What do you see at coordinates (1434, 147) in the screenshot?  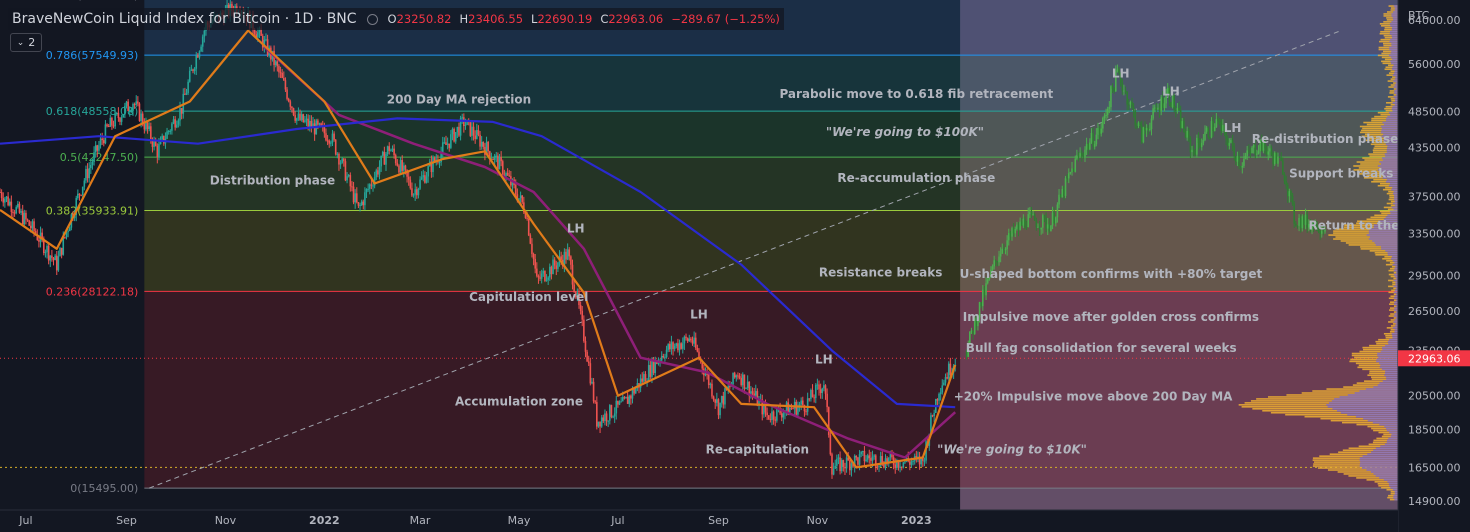 I see `y-axis-tick-label: 43500.00` at bounding box center [1434, 147].